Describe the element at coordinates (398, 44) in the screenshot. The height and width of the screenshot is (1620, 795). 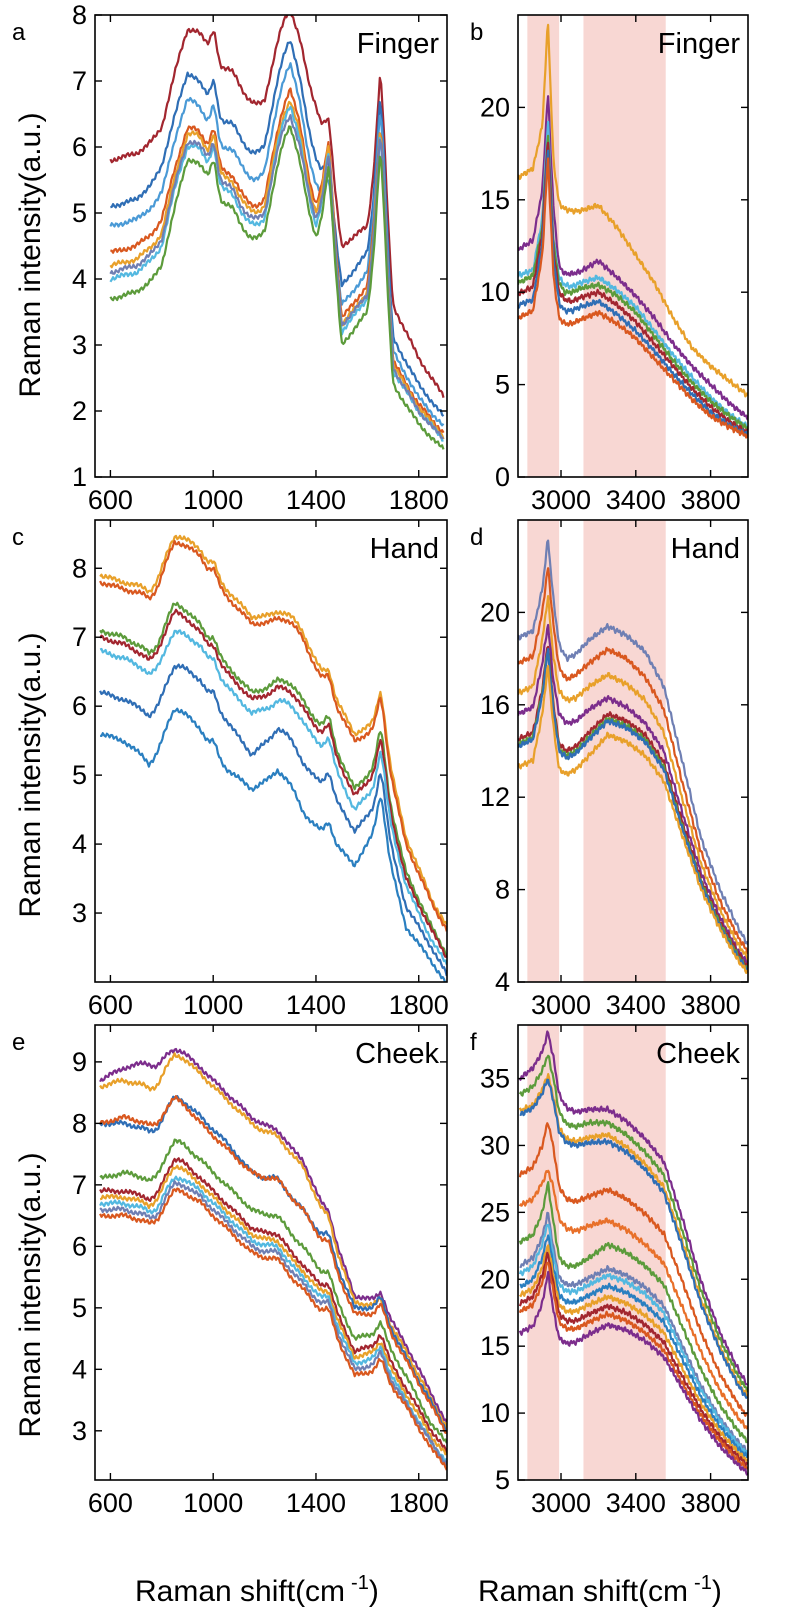
I see `panel-title-a: Finger` at that location.